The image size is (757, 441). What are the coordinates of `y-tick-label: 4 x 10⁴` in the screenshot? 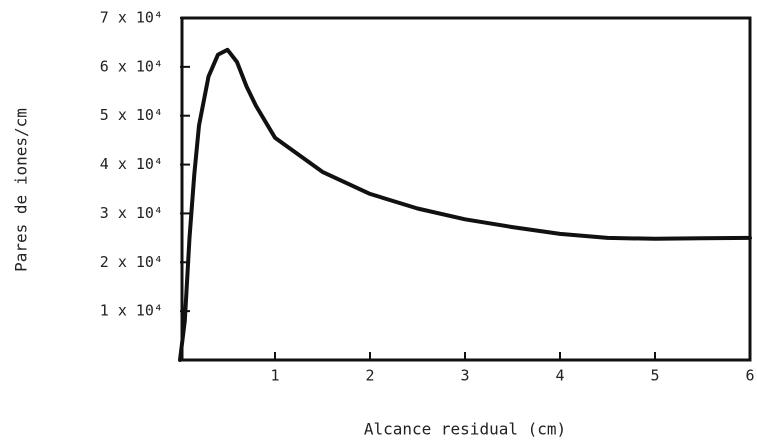 It's located at (131, 164).